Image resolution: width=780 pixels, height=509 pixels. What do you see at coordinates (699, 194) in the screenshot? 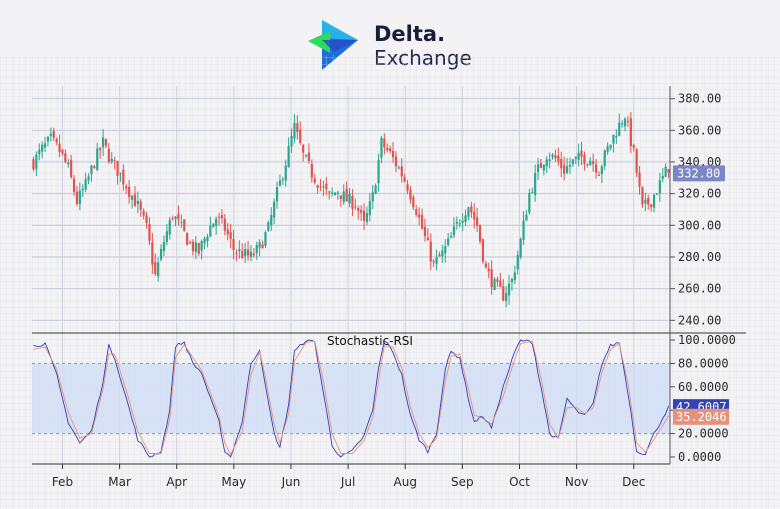
I see `price-tick-label: 320.00` at bounding box center [699, 194].